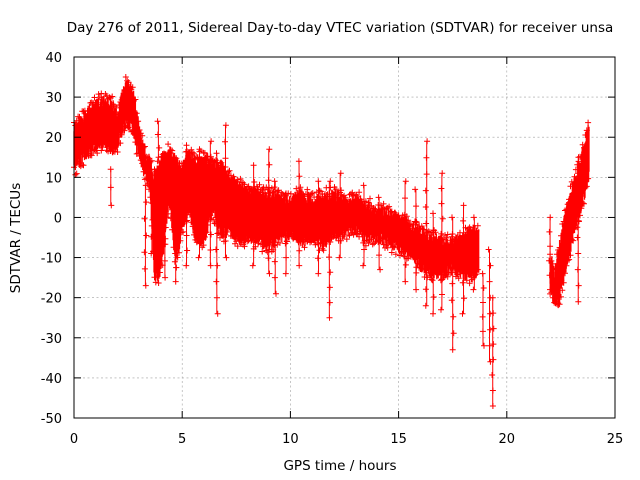 This screenshot has height=480, width=640. I want to click on y-tick-label: 0, so click(58, 218).